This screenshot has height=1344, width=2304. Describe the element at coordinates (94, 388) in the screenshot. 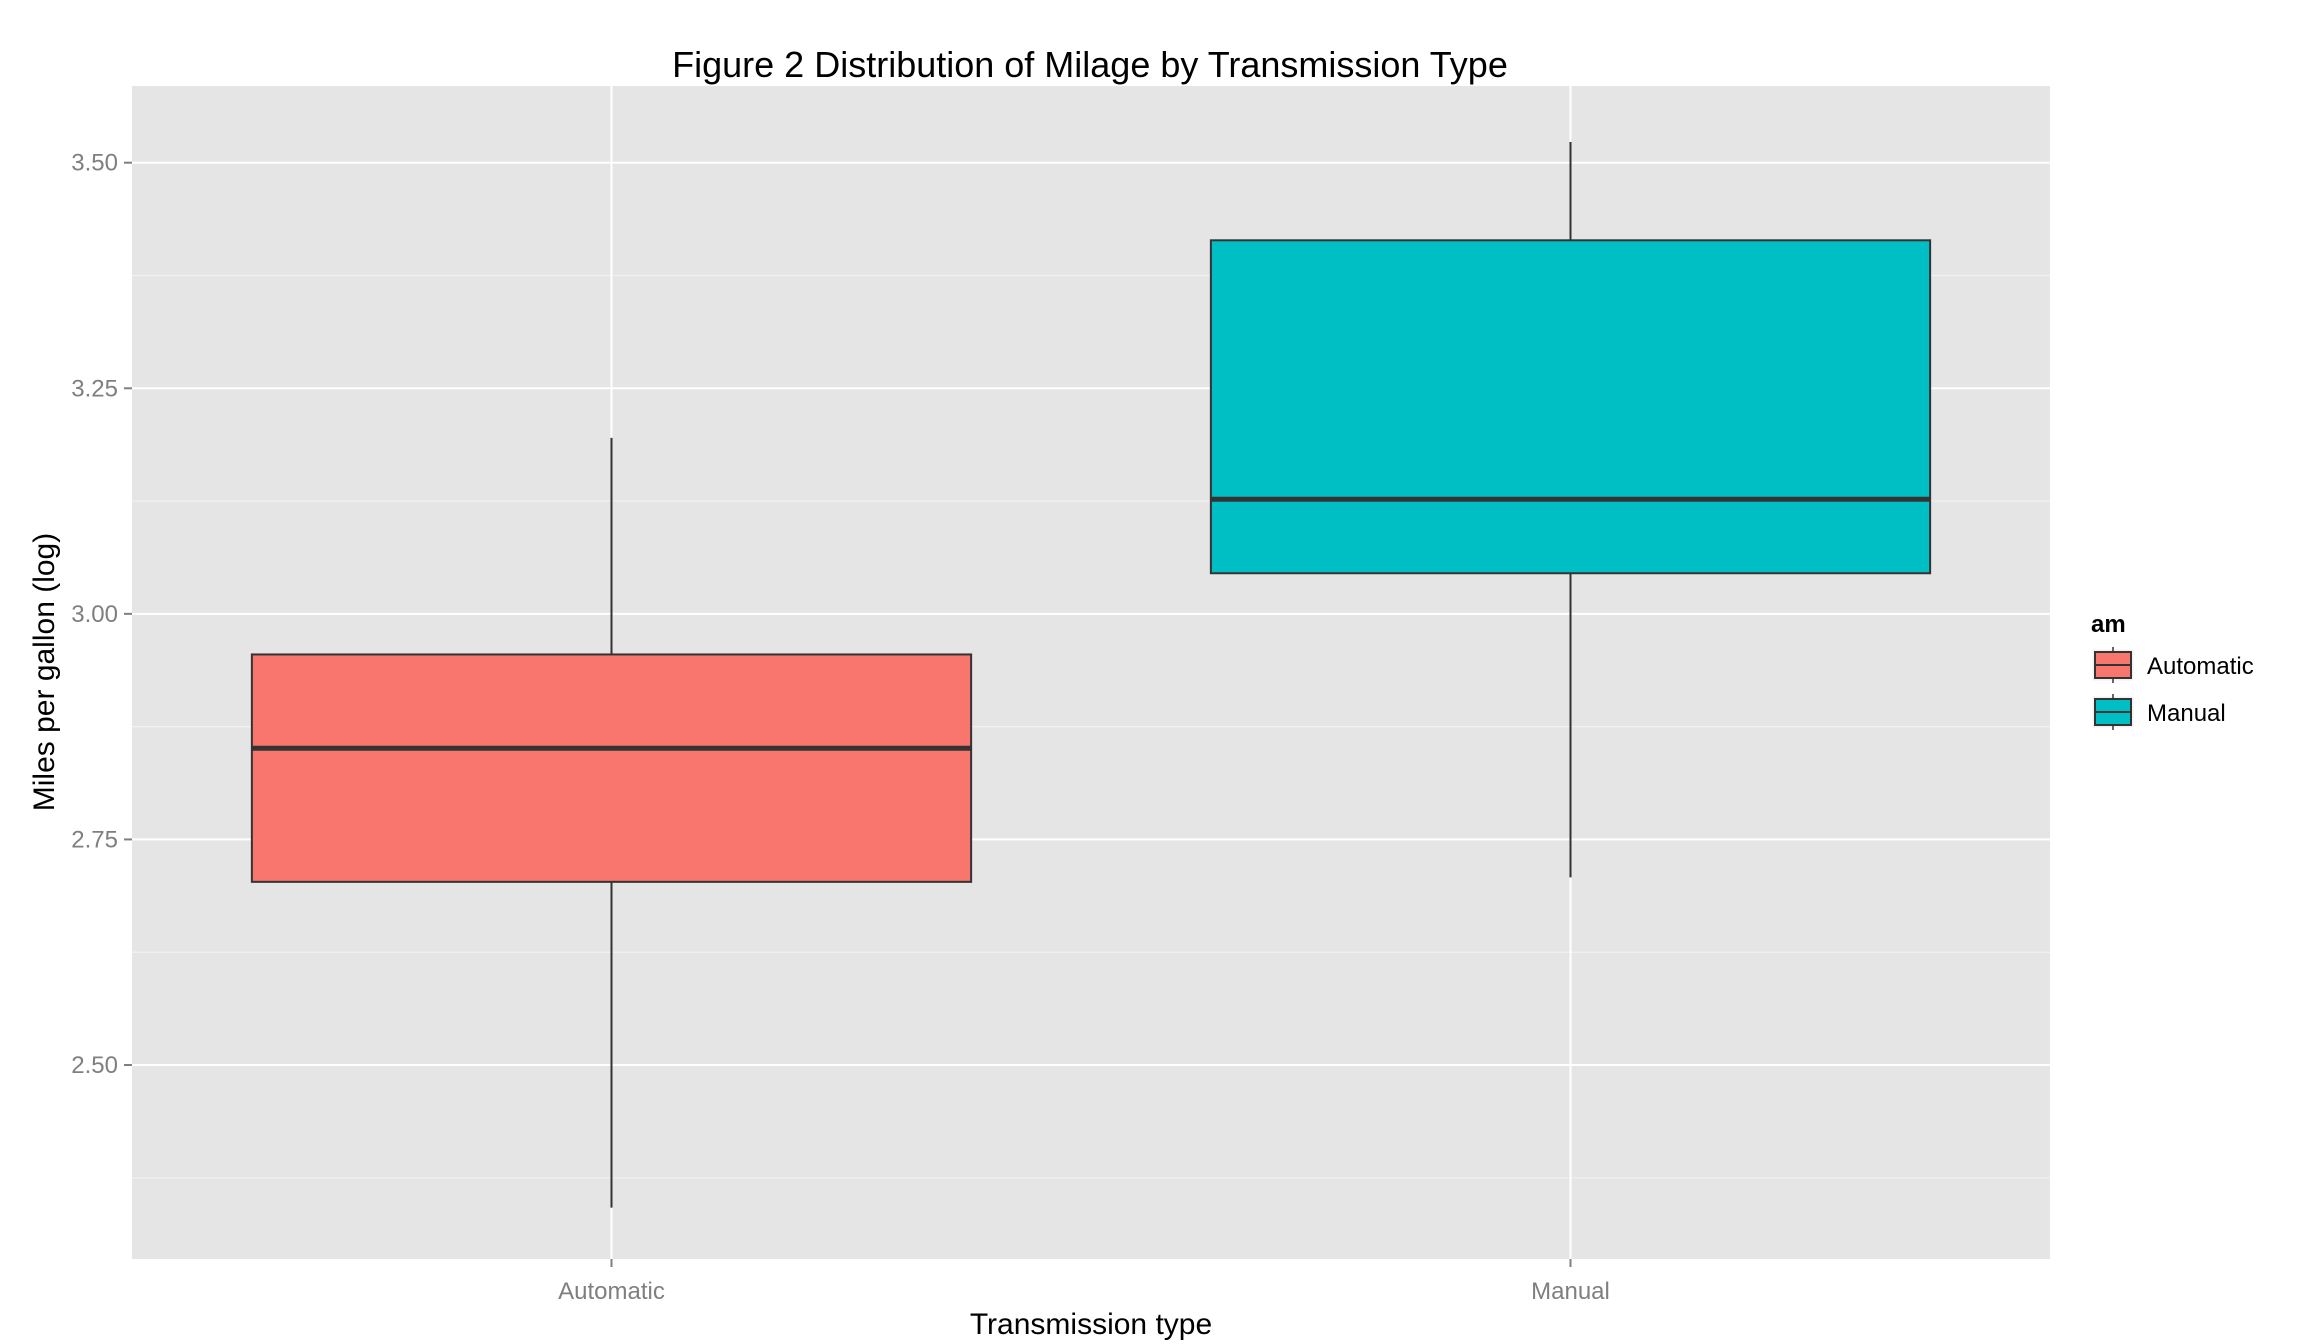

I see `y-tick-label: 3.25` at that location.